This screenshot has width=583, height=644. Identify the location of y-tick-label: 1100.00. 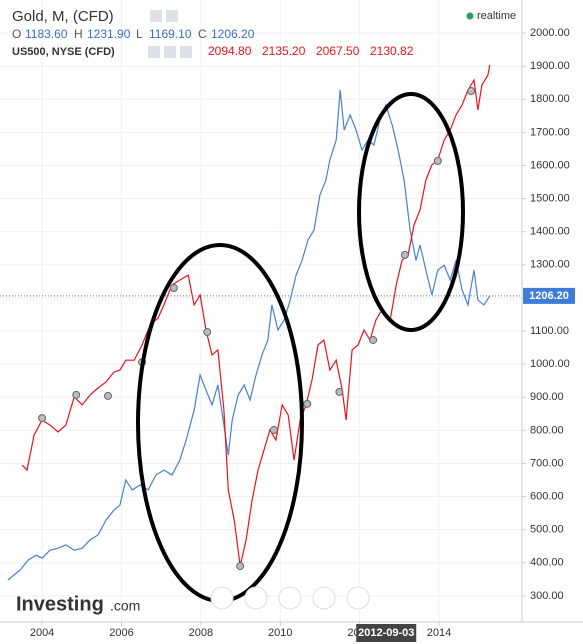
(549, 331).